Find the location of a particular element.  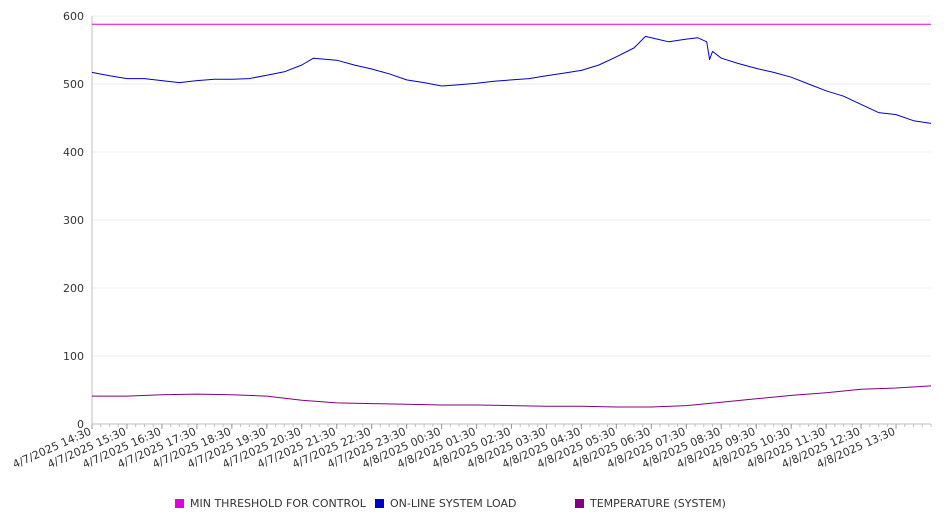

y-tick-label-0: 0 is located at coordinates (80, 424).